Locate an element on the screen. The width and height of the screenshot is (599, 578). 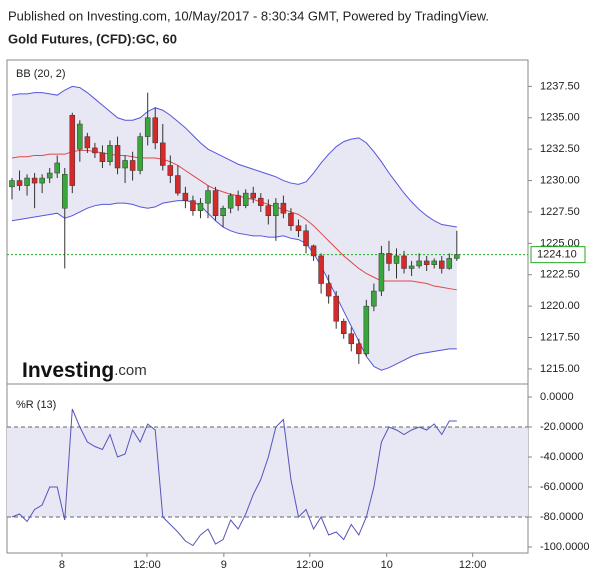
level-fill is located at coordinates (267, 472).